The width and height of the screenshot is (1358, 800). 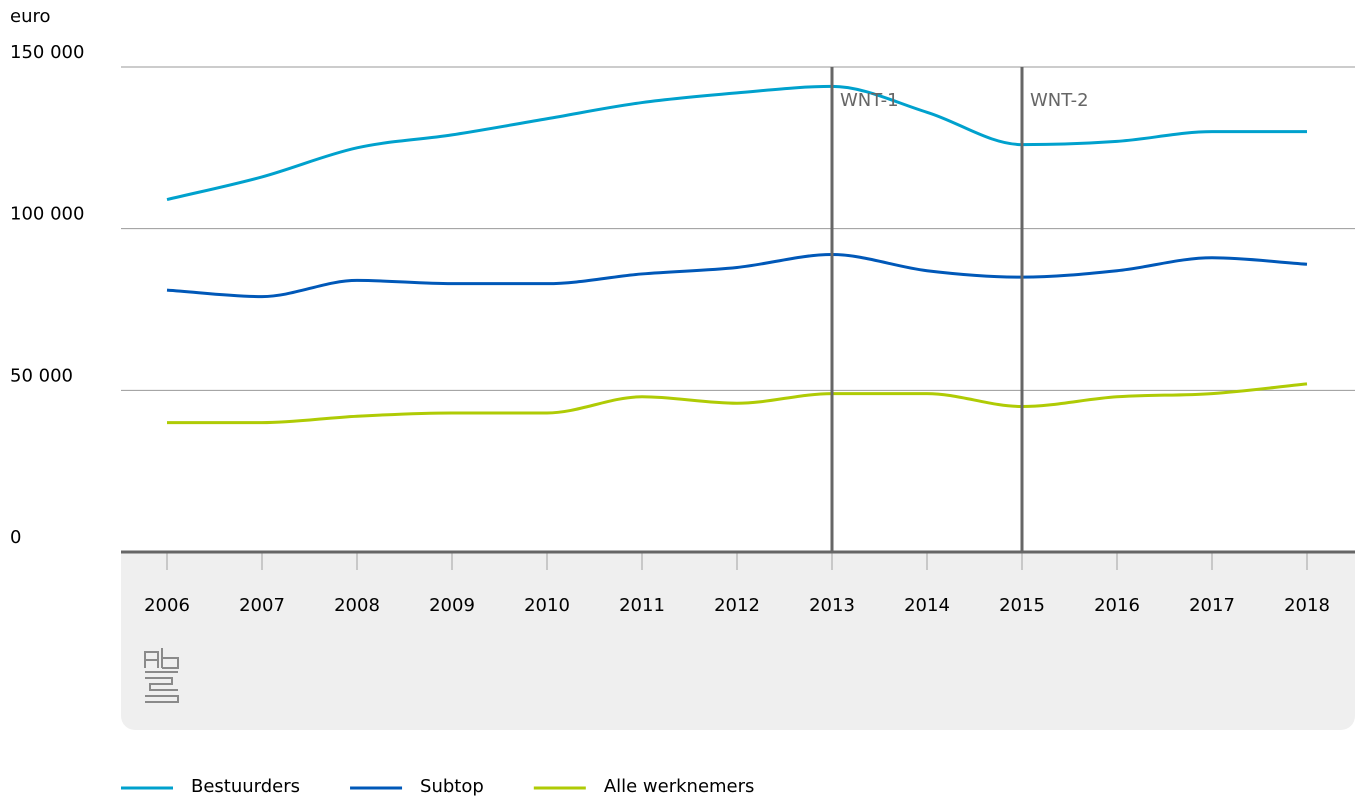 I want to click on x-tick-label: 2008, so click(x=357, y=605).